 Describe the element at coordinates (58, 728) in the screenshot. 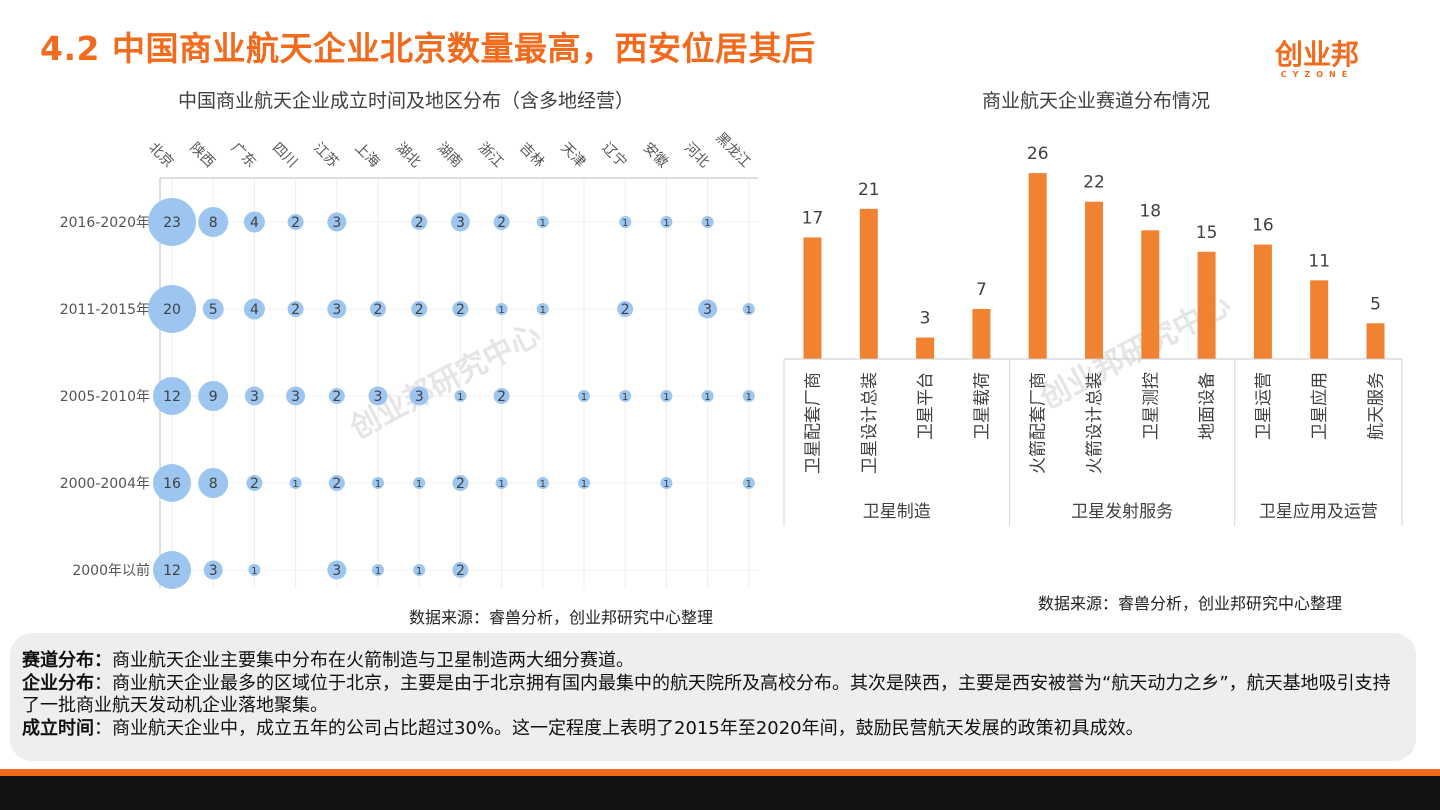

I see `summary-founding-label: 成立时间` at that location.